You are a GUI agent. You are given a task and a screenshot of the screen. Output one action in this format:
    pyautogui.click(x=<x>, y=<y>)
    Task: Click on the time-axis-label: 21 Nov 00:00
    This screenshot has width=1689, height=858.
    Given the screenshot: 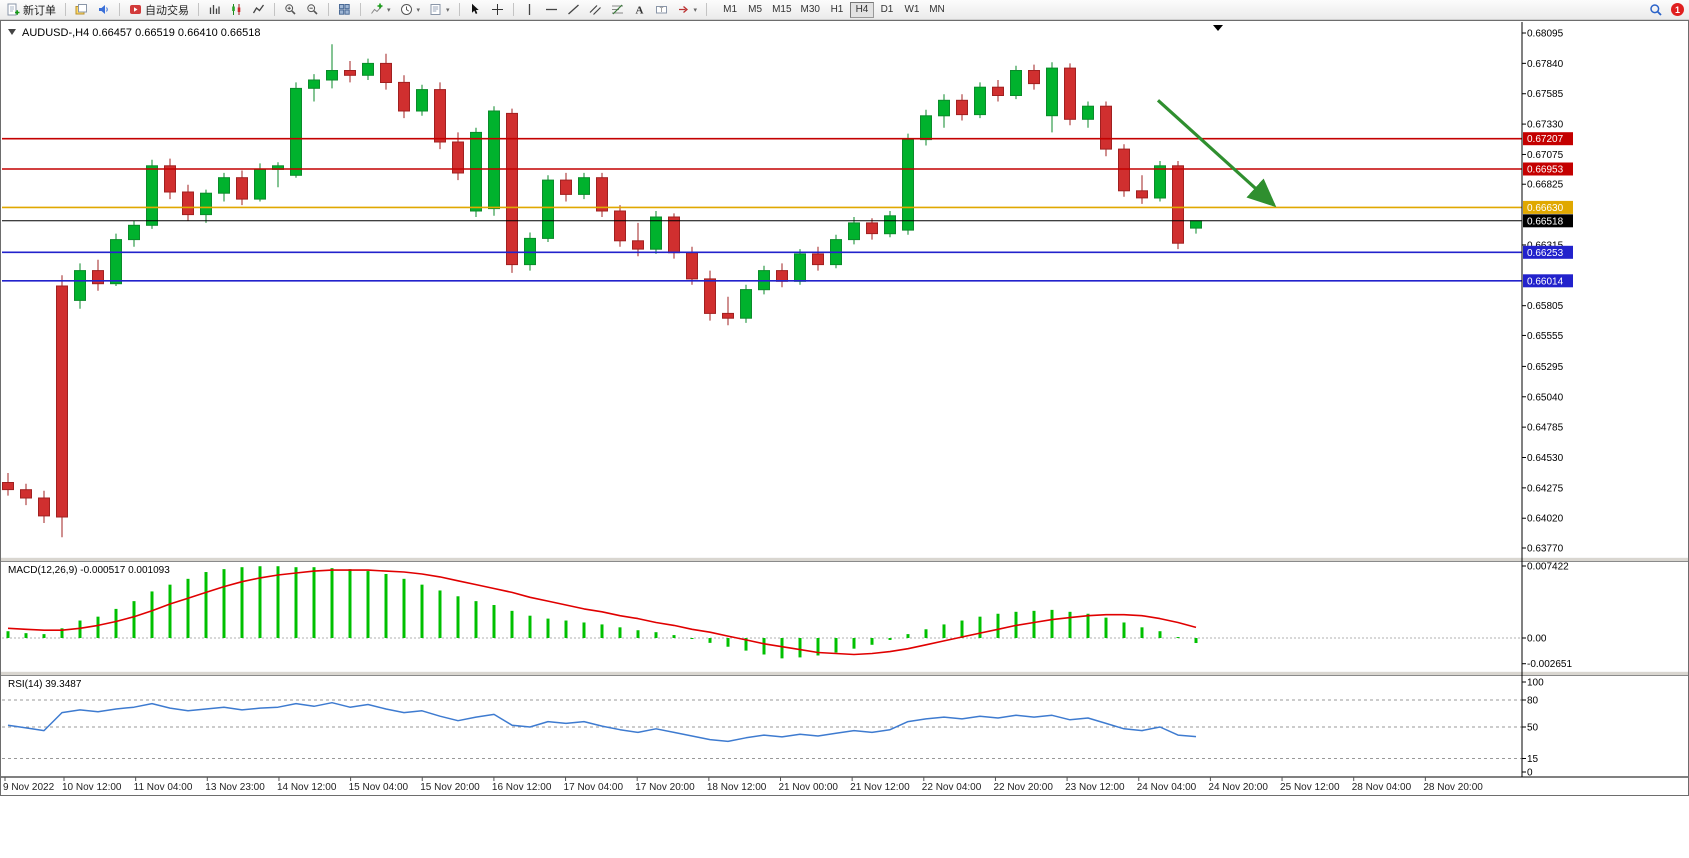 What is the action you would take?
    pyautogui.click(x=809, y=787)
    